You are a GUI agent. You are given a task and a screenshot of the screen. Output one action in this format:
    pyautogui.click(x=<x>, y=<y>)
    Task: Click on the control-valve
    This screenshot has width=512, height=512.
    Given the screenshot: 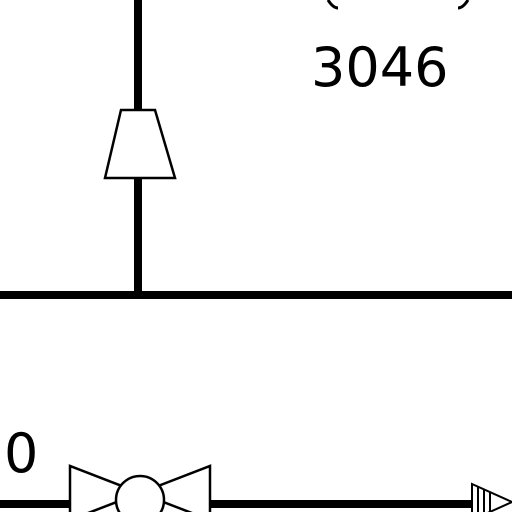 What is the action you would take?
    pyautogui.click(x=140, y=488)
    